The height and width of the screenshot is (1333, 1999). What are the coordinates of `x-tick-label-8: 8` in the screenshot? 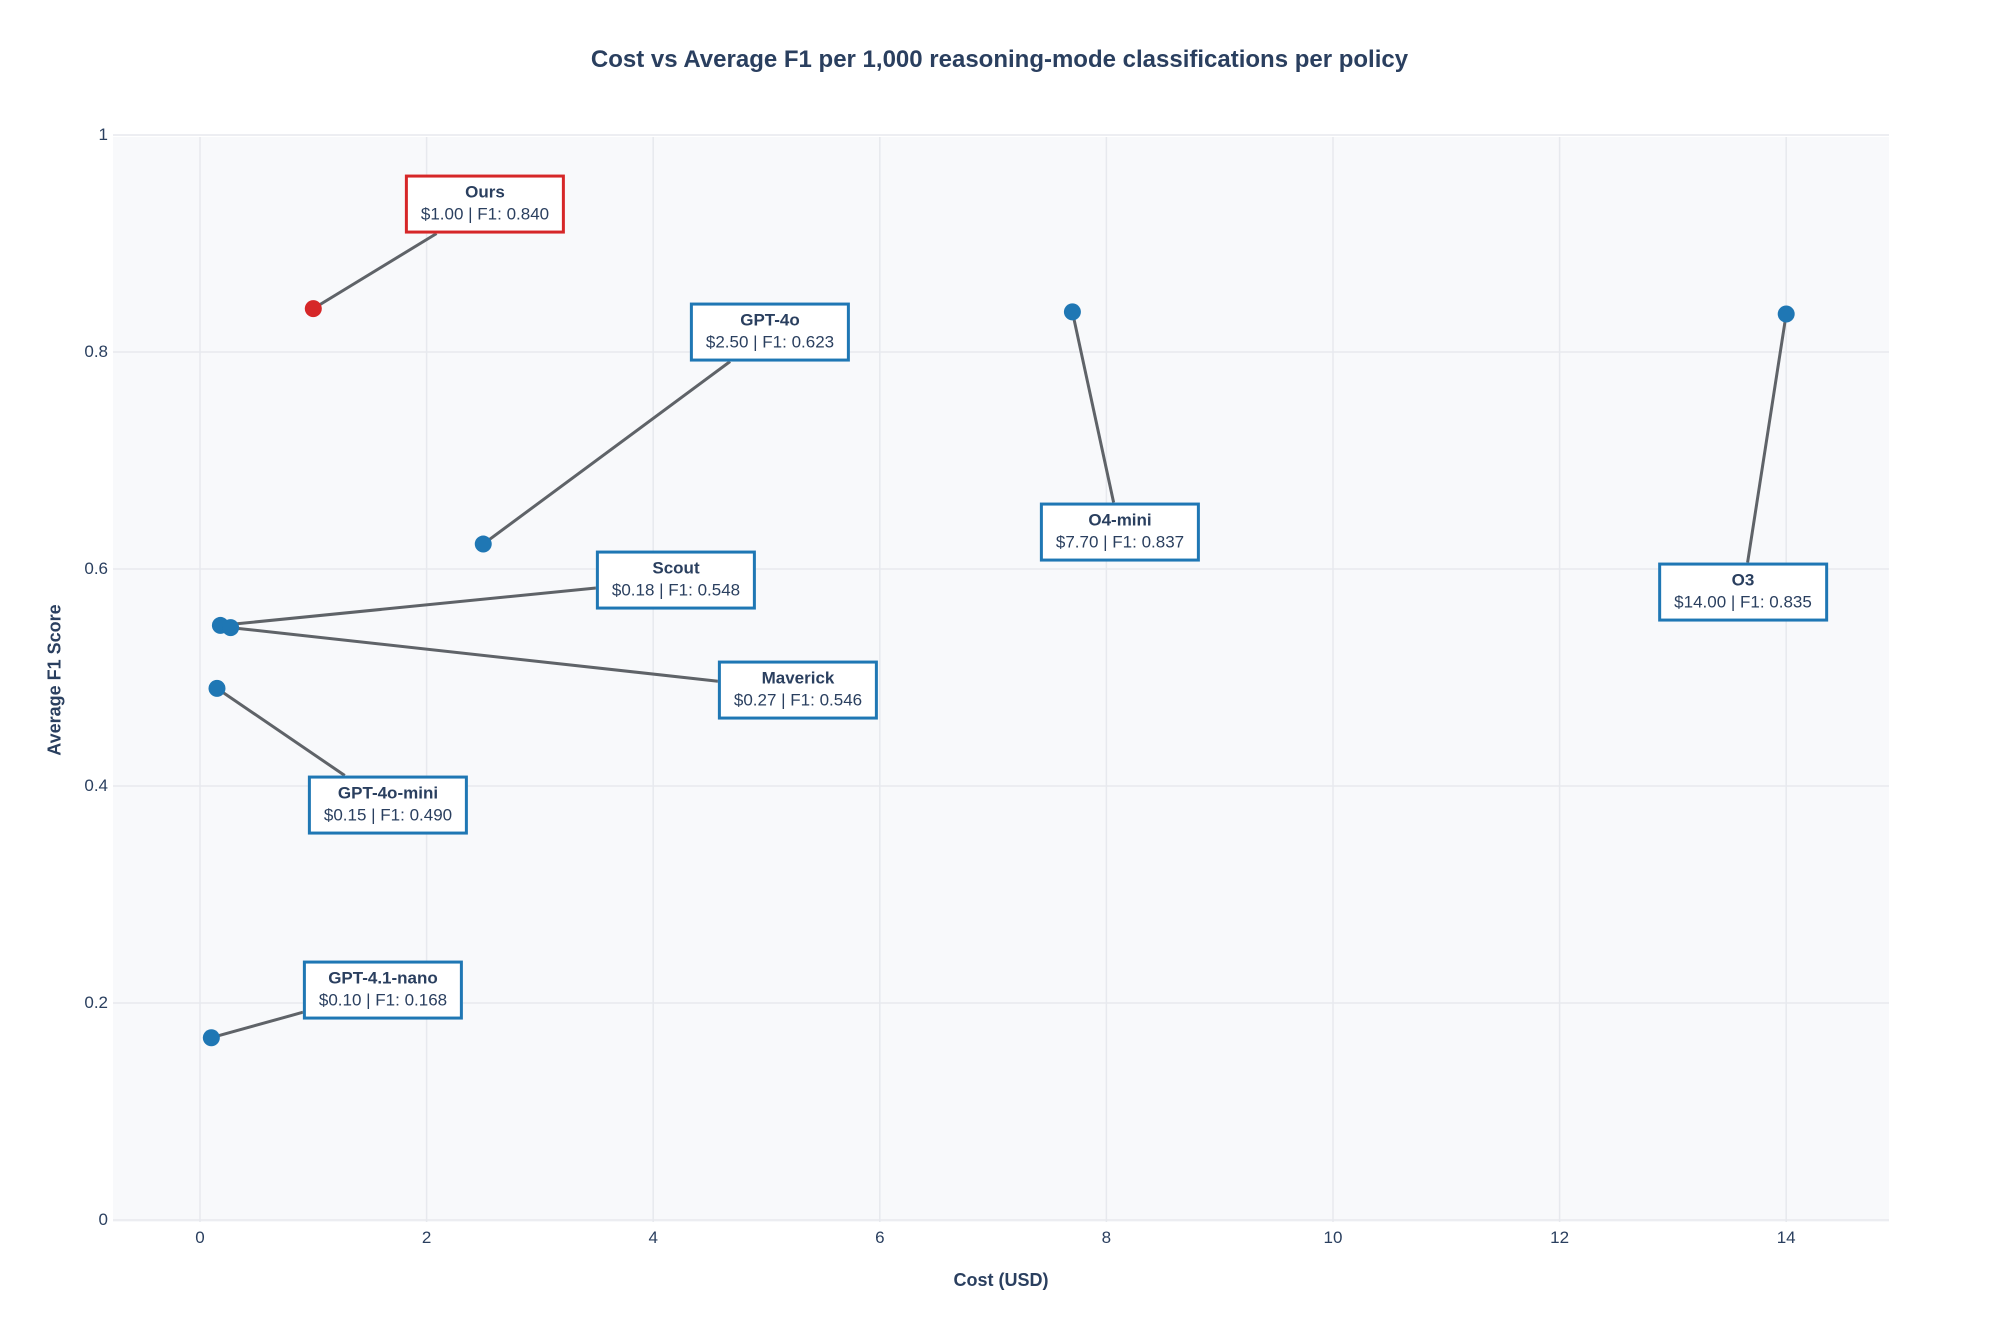 It's located at (1106, 1237).